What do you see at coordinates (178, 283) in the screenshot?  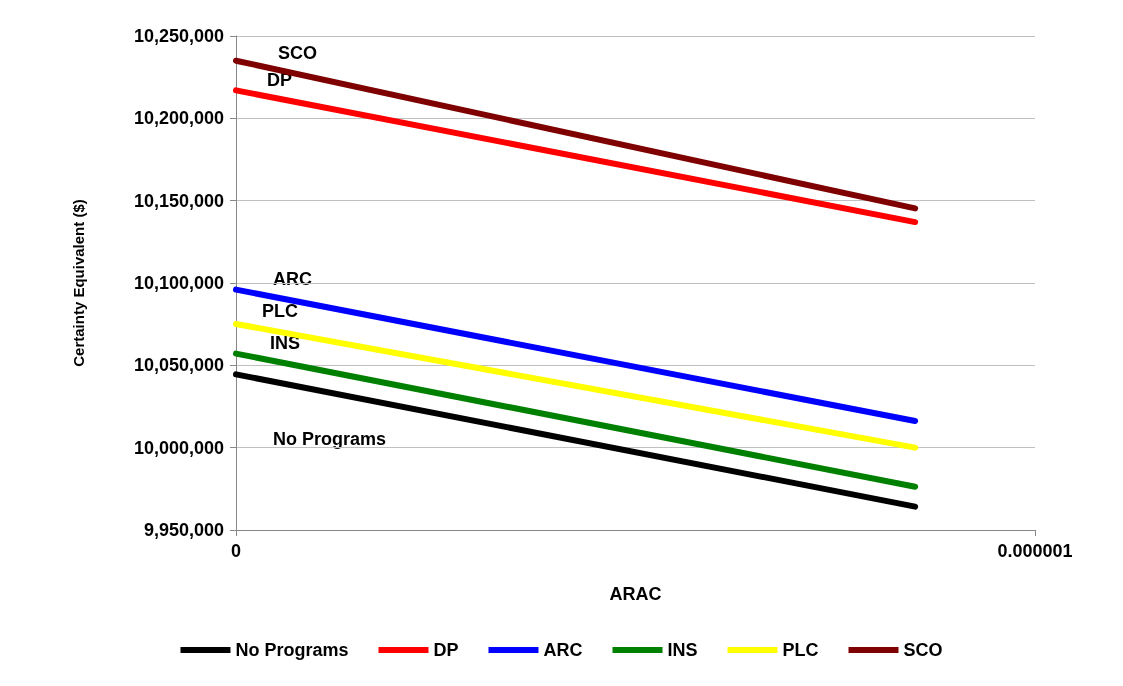 I see `y-tick-label: 10,100,000` at bounding box center [178, 283].